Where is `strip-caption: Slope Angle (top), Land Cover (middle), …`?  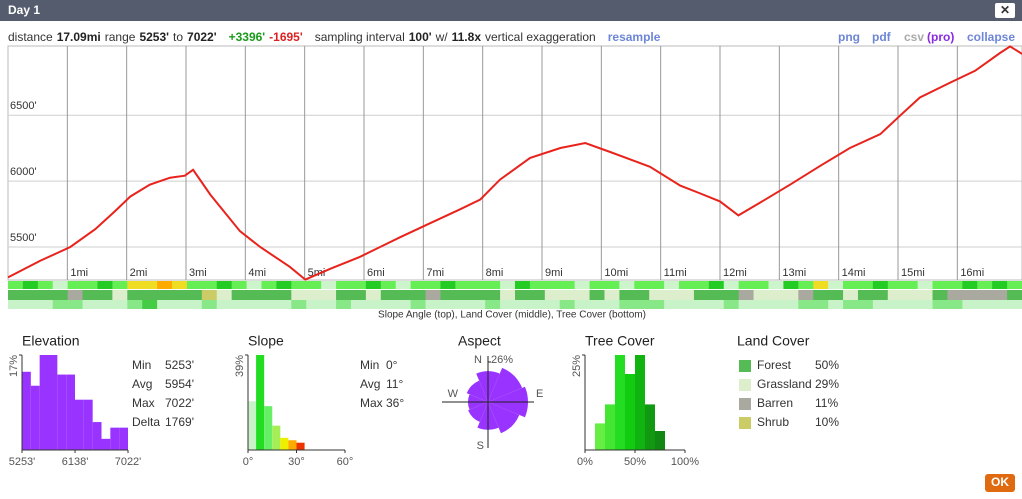 strip-caption: Slope Angle (top), Land Cover (middle), … is located at coordinates (512, 315).